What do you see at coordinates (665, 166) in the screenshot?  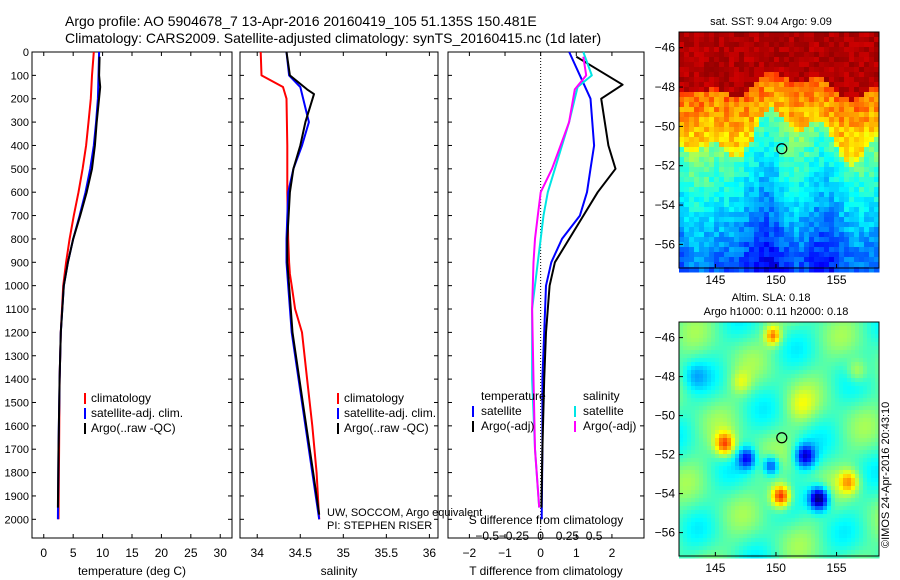 I see `sst-map-ytick-label: −52` at bounding box center [665, 166].